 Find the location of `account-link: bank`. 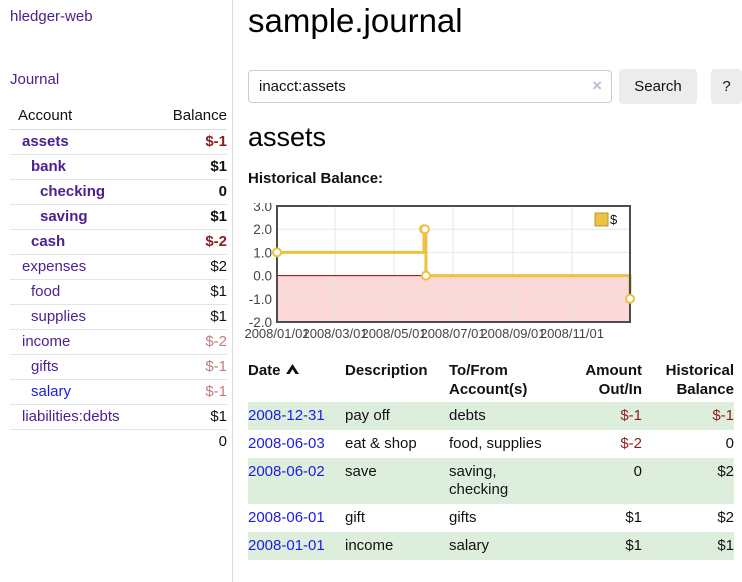

account-link: bank is located at coordinates (49, 166).